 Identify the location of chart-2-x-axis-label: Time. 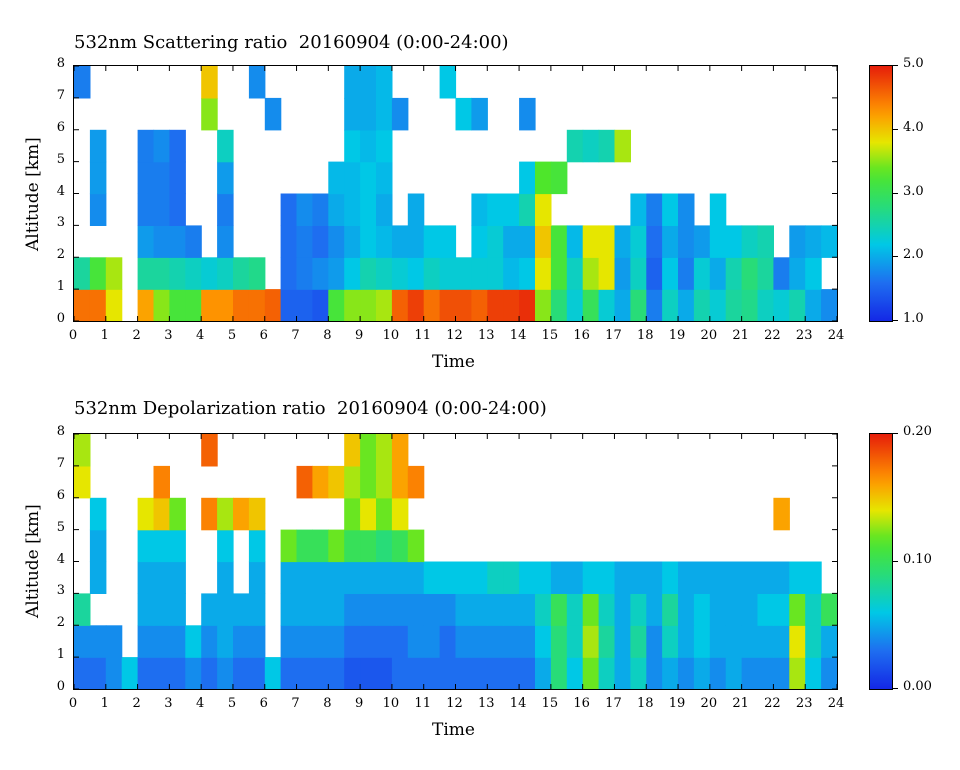
(453, 730).